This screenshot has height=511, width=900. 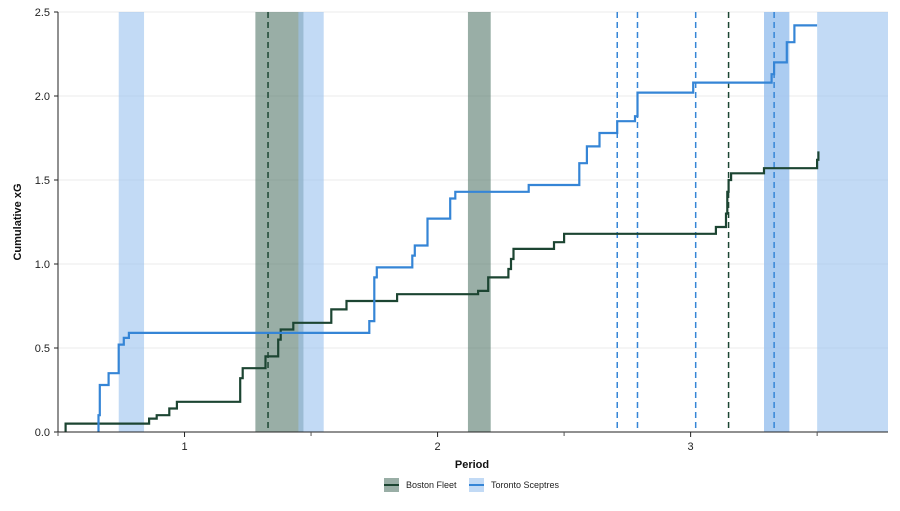 What do you see at coordinates (42, 433) in the screenshot?
I see `y-tick-label: 0.0` at bounding box center [42, 433].